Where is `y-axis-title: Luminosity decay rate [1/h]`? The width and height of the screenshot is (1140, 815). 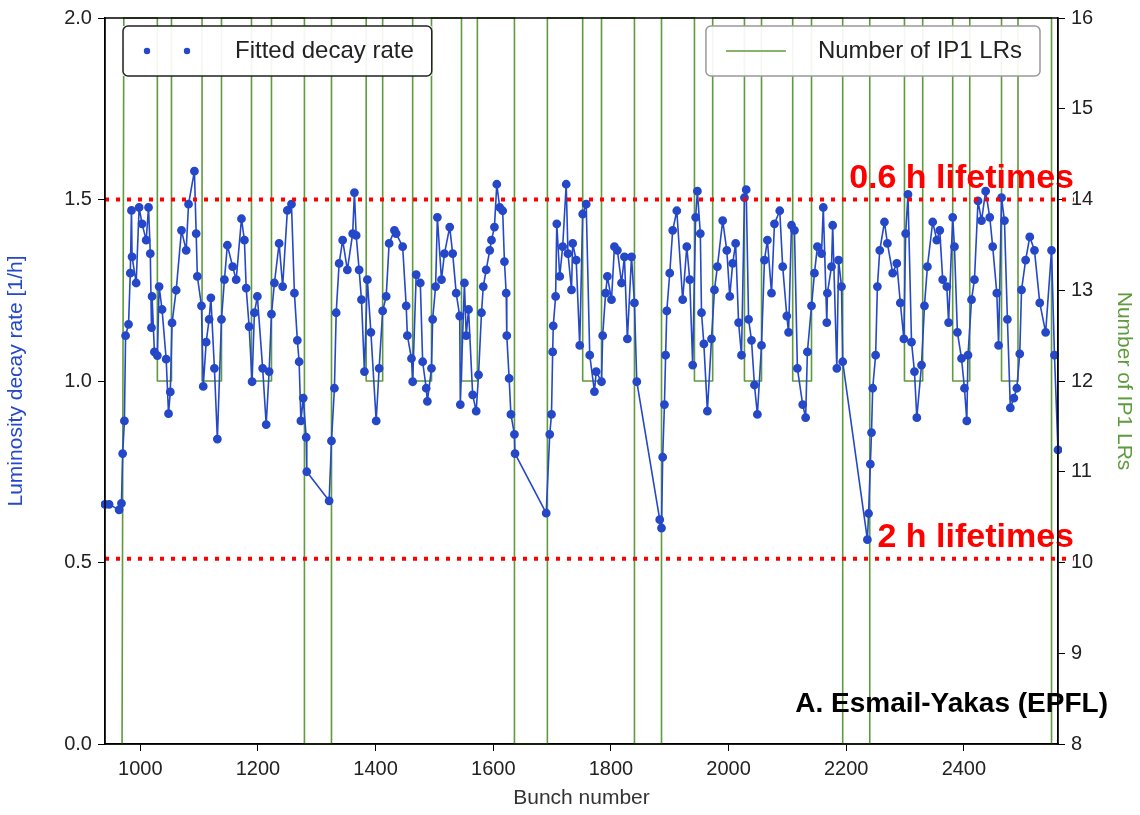
y-axis-title: Luminosity decay rate [1/h] is located at coordinates (15, 381).